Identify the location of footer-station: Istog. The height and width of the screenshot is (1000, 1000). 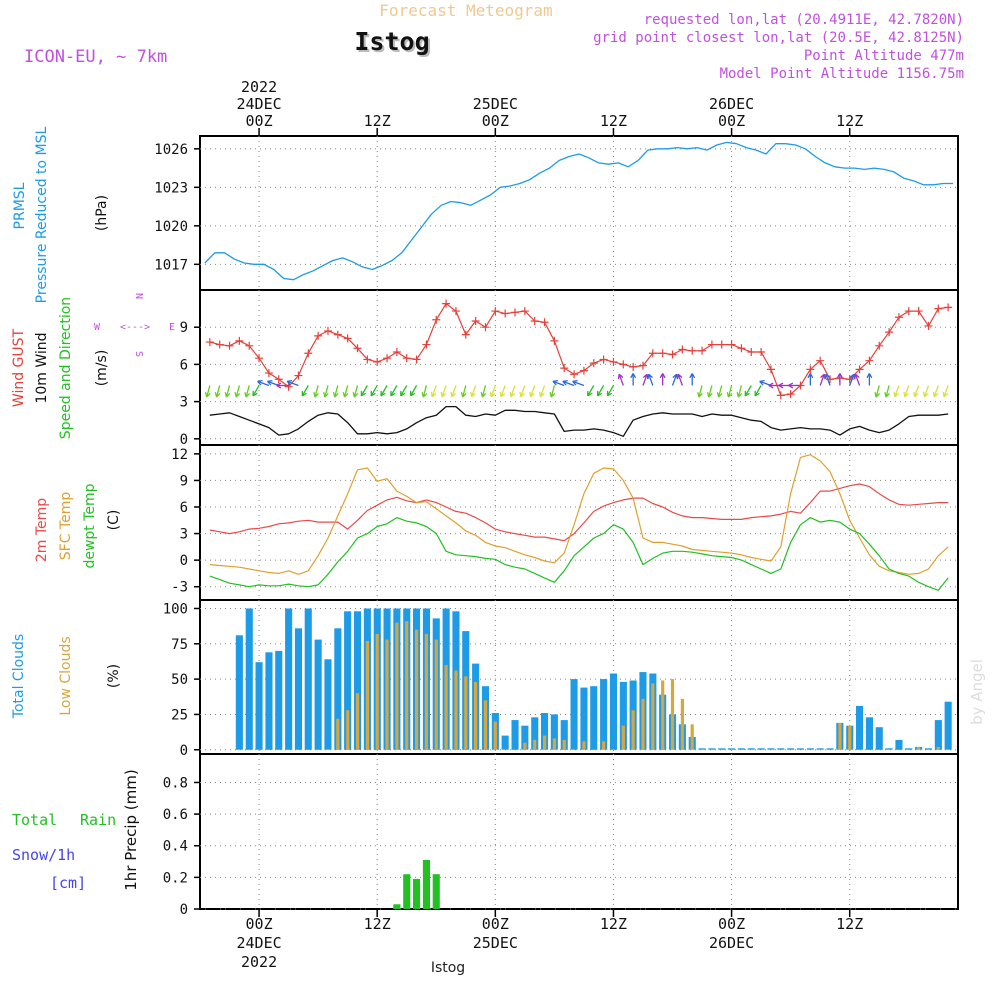
(448, 968).